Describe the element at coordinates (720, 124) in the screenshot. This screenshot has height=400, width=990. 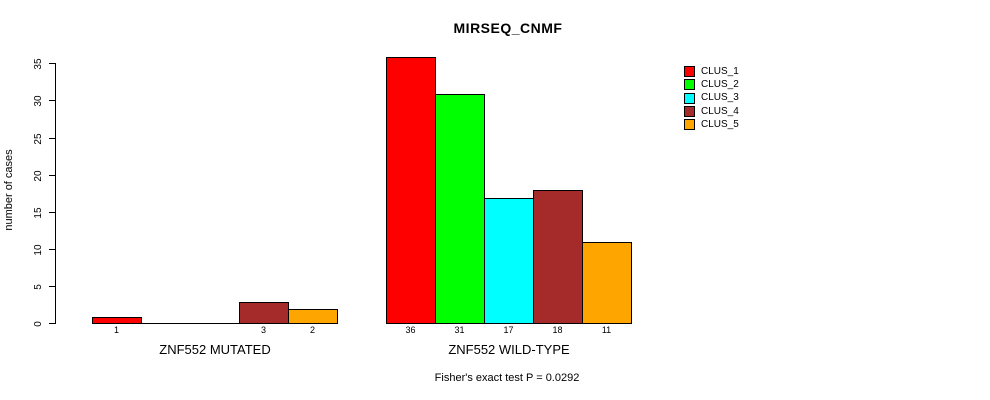
I see `legend-label: CLUS_5` at that location.